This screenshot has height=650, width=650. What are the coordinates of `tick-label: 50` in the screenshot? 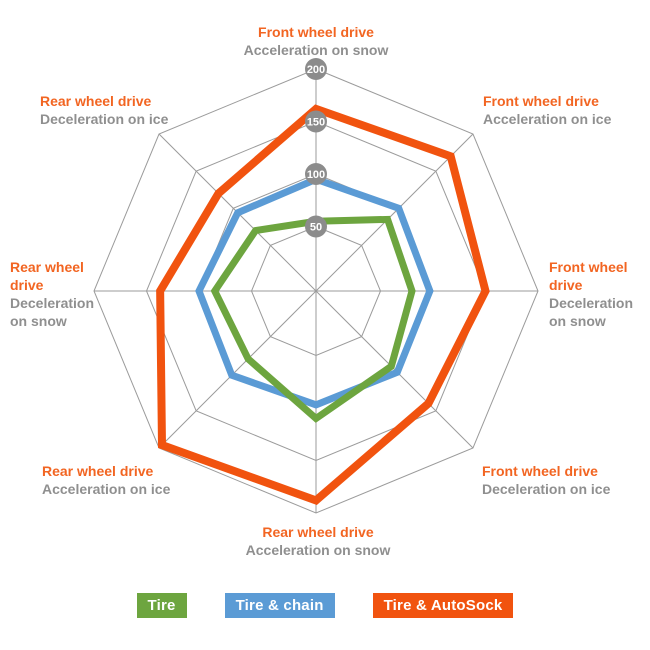 It's located at (316, 228).